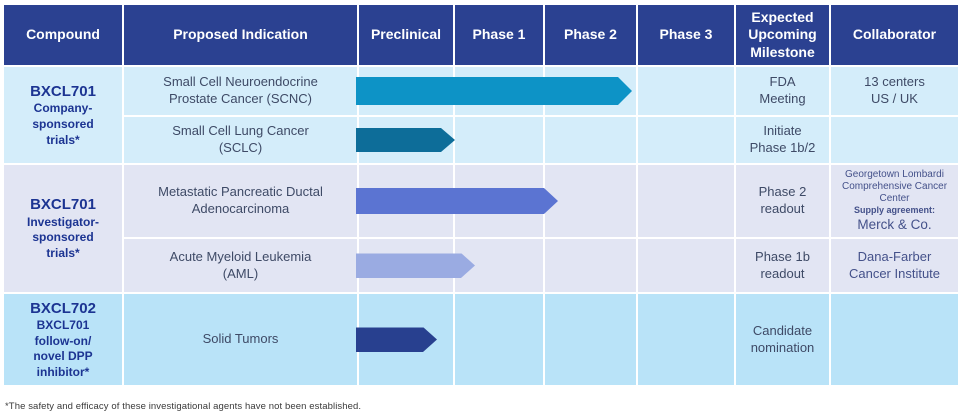  Describe the element at coordinates (457, 201) in the screenshot. I see `gantt-arrow-pancreatic` at that location.